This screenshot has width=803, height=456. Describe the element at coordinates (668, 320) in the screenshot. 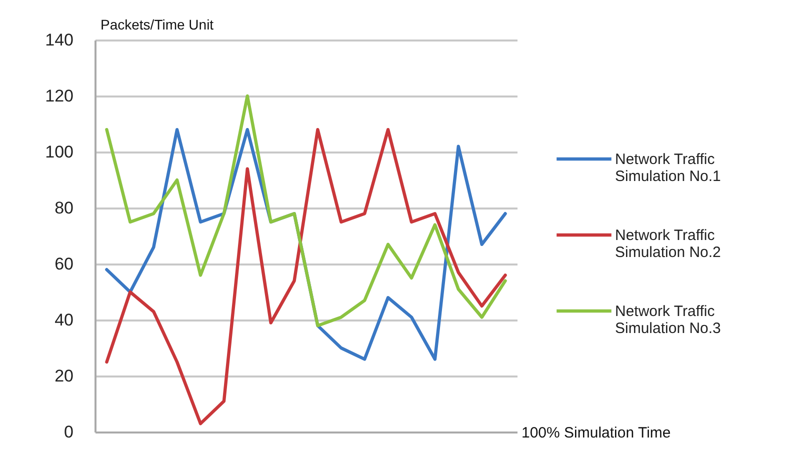

I see `legend-label: Network Traffic Simulation No.3` at that location.